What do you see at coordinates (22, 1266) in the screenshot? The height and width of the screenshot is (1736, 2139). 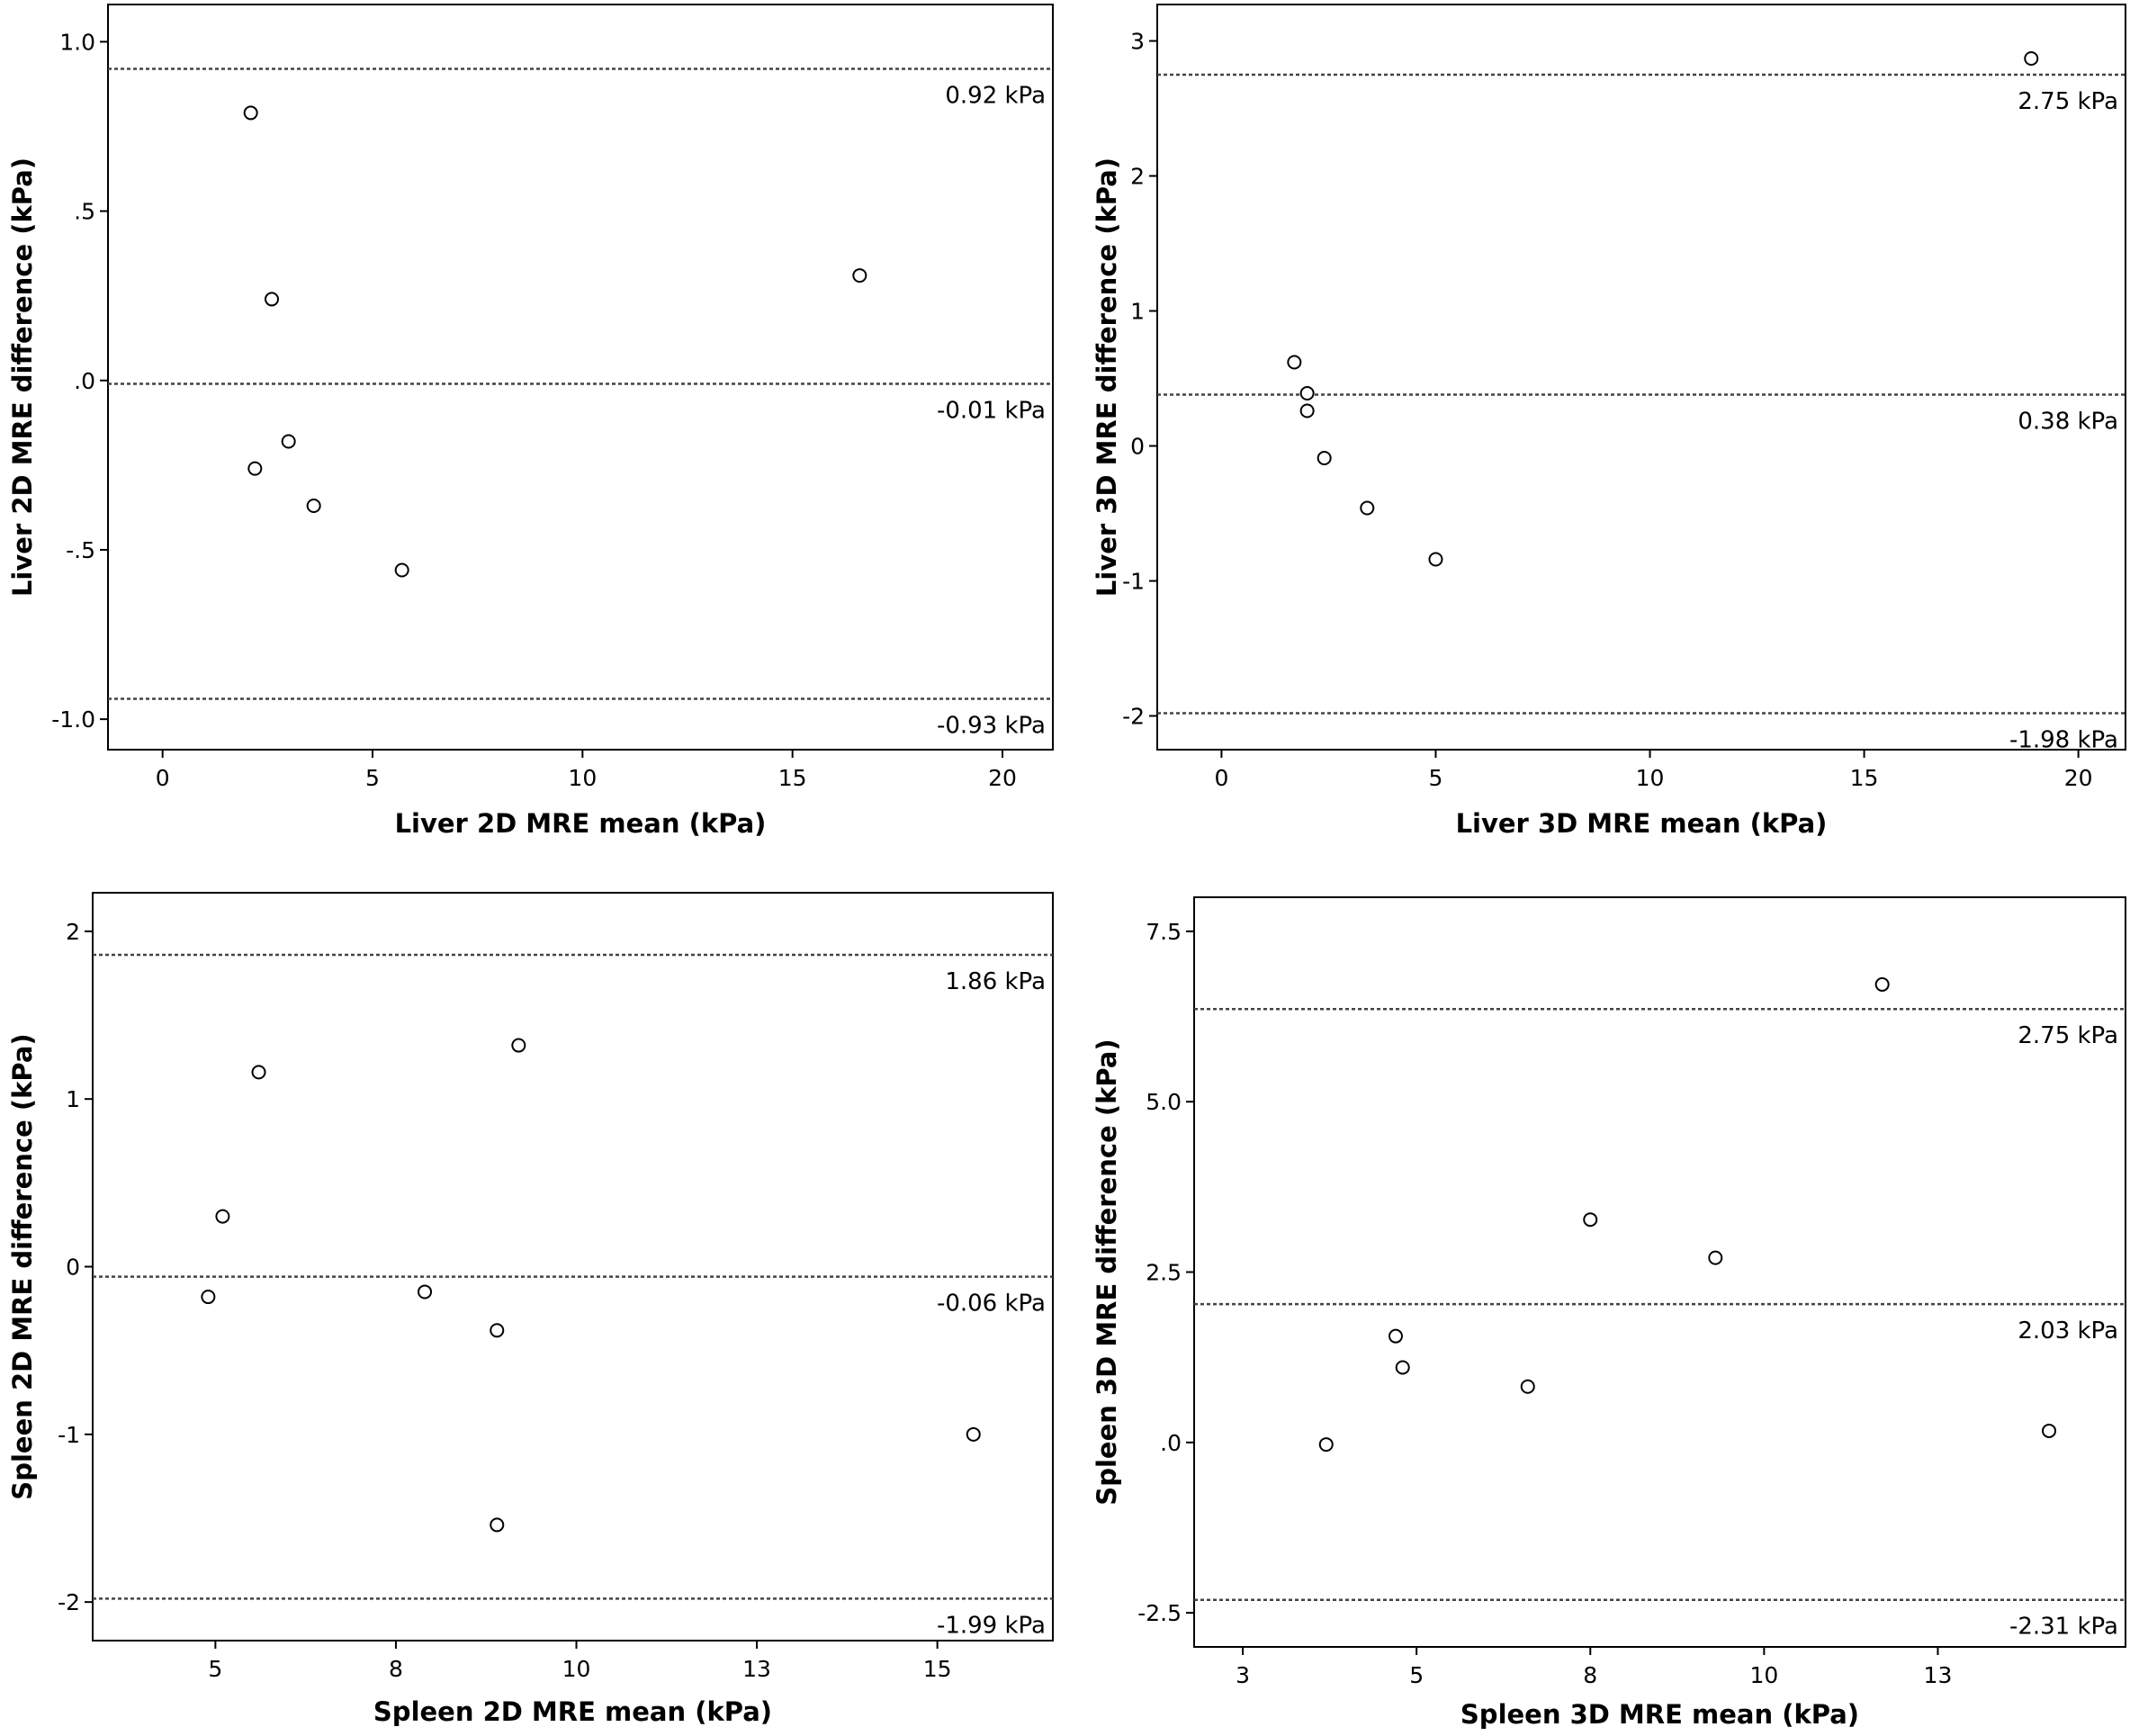 I see `y-axis-title: Spleen 2D MRE difference (kPa)` at bounding box center [22, 1266].